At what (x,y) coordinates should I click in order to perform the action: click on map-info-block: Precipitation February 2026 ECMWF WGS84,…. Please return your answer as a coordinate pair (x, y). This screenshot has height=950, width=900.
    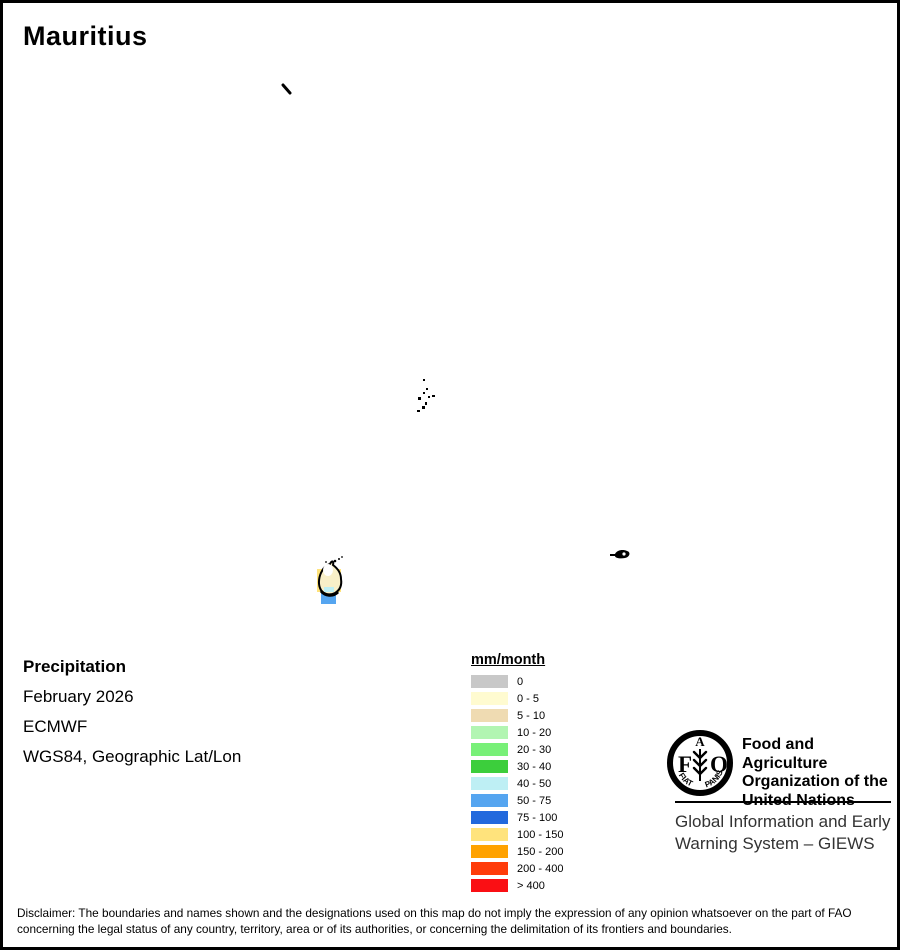
    Looking at the image, I should click on (132, 717).